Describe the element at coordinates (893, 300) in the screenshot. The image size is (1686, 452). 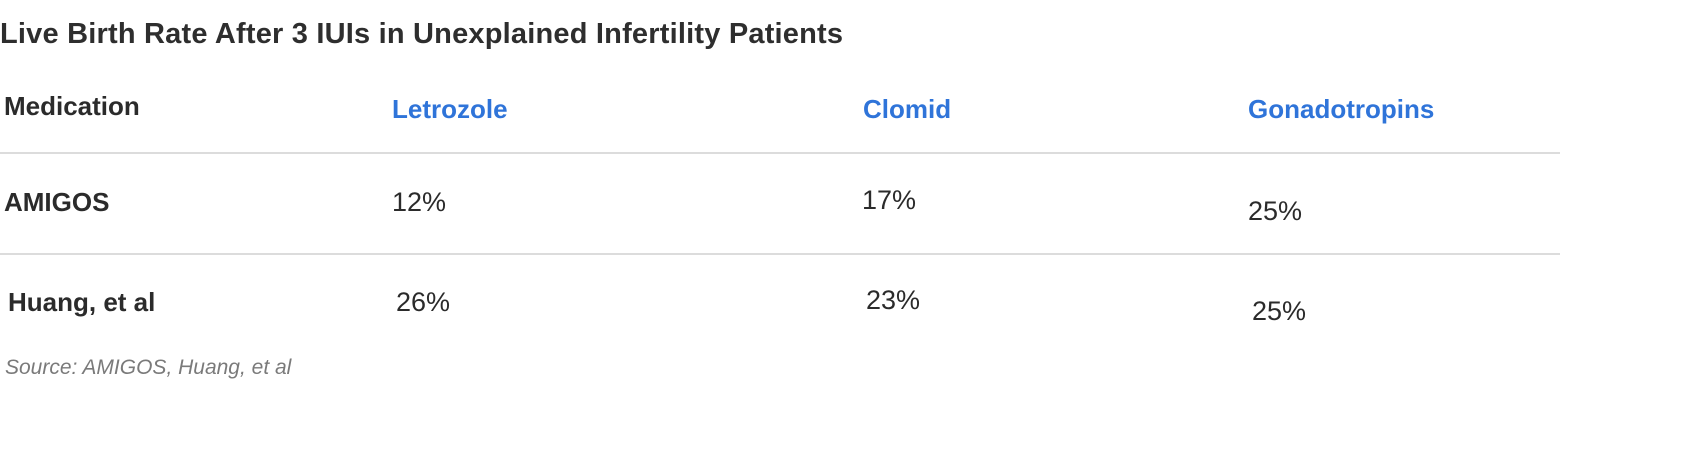
I see `cell-huang-clomid: 23%` at that location.